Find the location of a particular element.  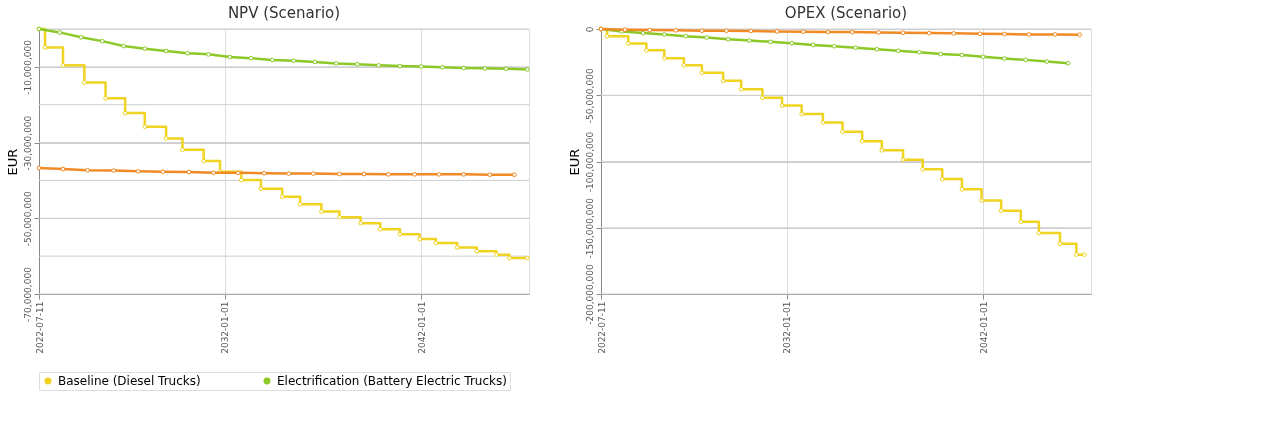

y-tick-label: -200,000,000 is located at coordinates (589, 294).